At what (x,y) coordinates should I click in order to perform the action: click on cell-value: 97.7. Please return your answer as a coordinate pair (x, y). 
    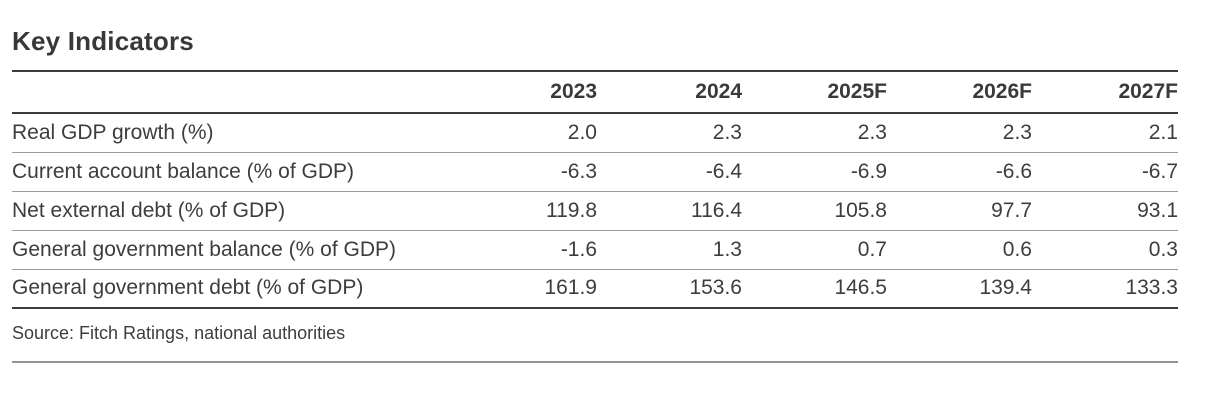
    Looking at the image, I should click on (959, 211).